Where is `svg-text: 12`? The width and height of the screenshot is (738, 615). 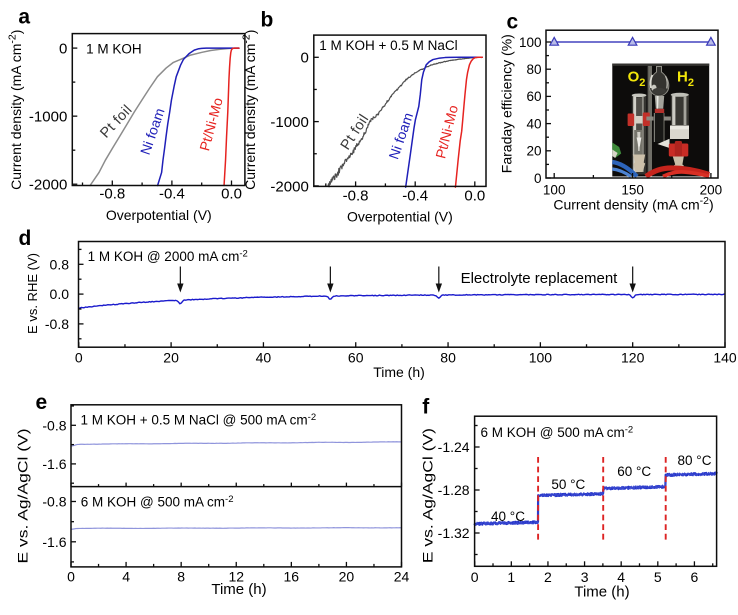 svg-text: 12 is located at coordinates (237, 577).